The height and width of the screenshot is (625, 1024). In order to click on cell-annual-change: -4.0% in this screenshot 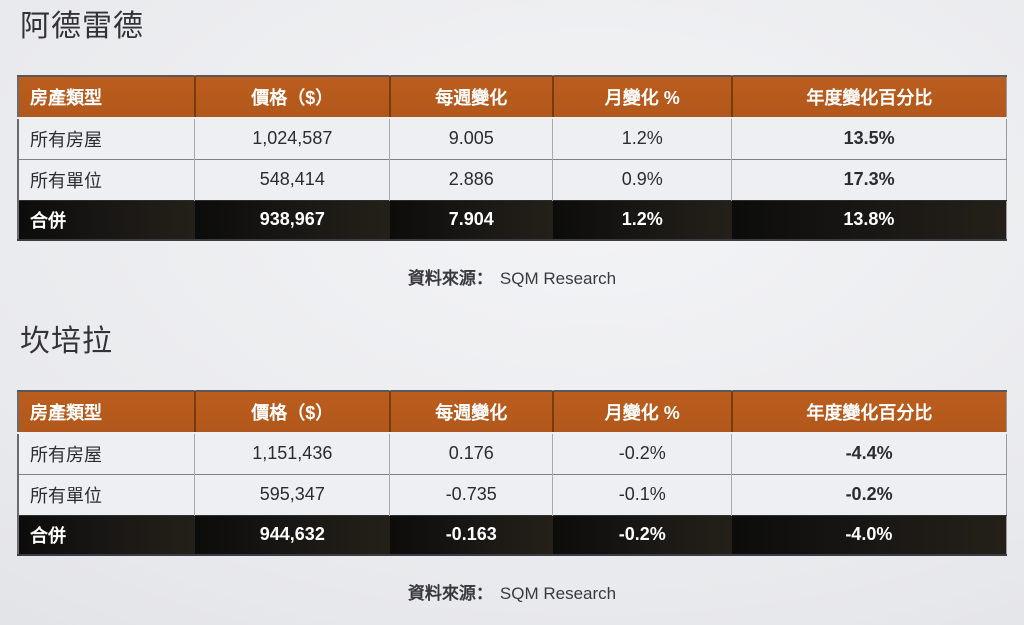, I will do `click(869, 534)`.